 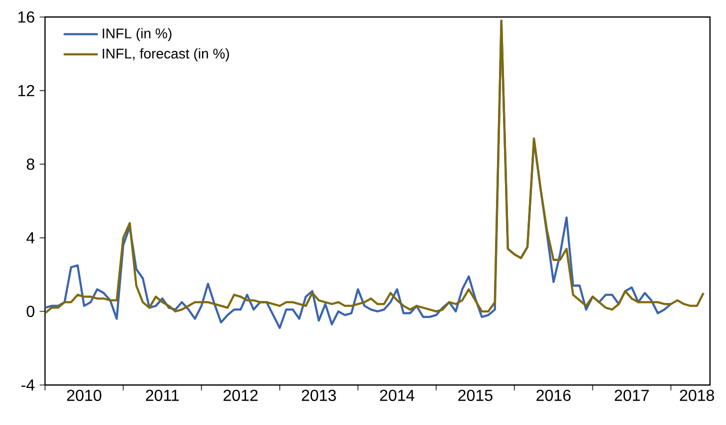 What do you see at coordinates (26, 90) in the screenshot?
I see `y-tick-label: 12` at bounding box center [26, 90].